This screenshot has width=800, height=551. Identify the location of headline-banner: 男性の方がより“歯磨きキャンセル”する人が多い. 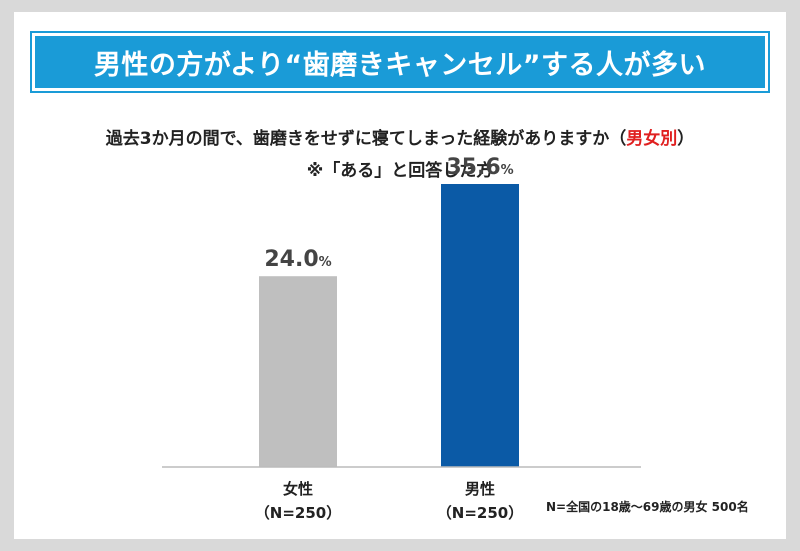
(400, 62).